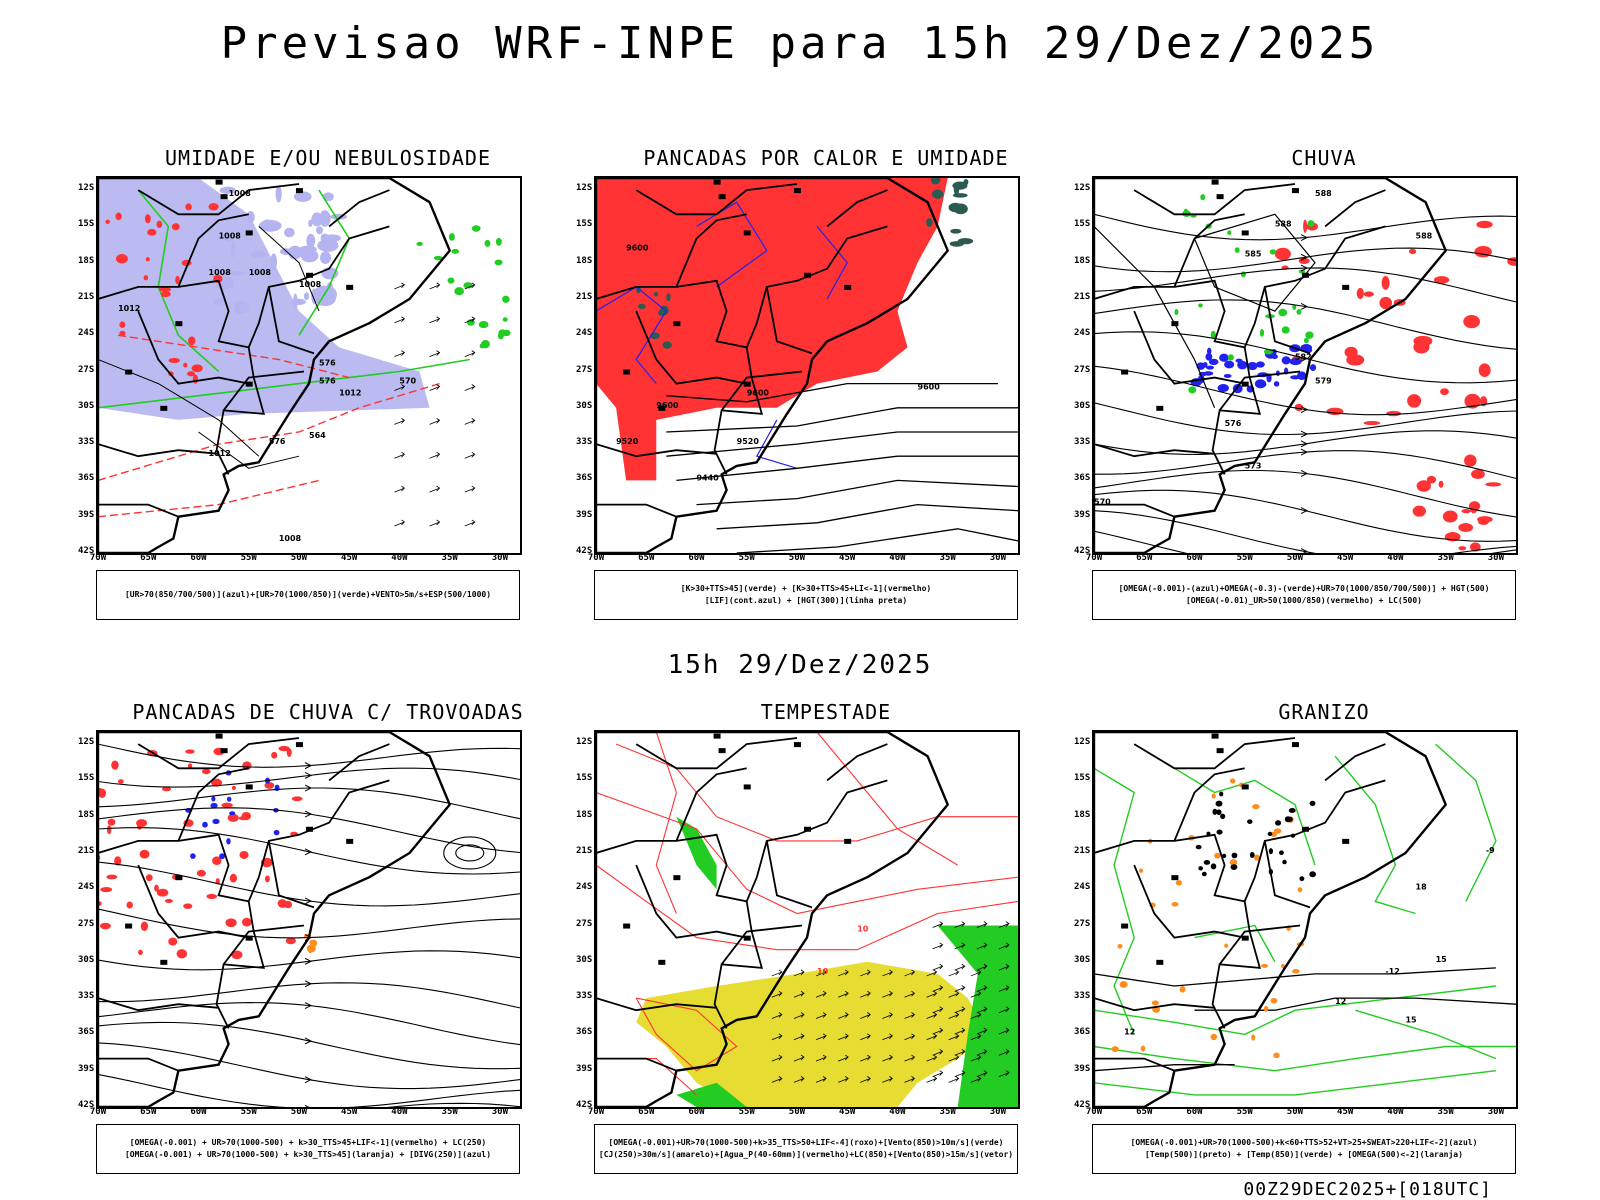 The height and width of the screenshot is (1200, 1600). Describe the element at coordinates (1082, 296) in the screenshot. I see `lat-tick-label: 21S` at that location.